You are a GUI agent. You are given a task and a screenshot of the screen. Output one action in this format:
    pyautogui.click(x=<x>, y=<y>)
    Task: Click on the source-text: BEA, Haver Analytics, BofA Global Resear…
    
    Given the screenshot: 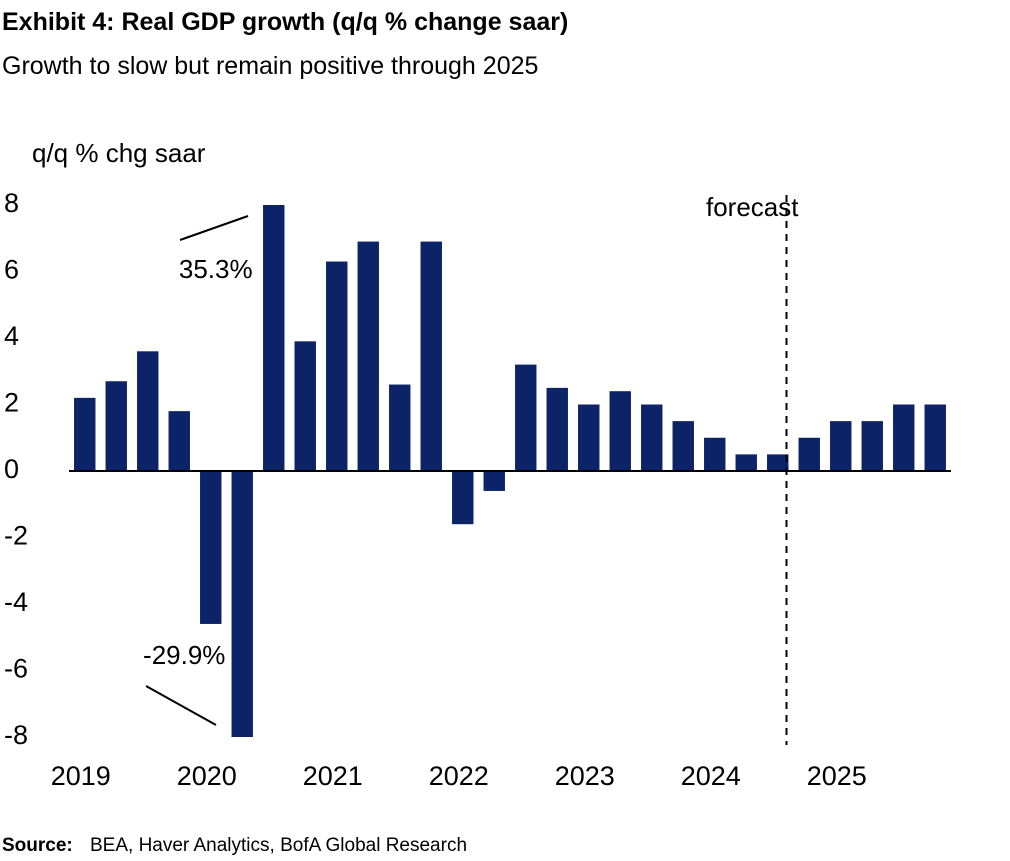 What is the action you would take?
    pyautogui.click(x=278, y=845)
    